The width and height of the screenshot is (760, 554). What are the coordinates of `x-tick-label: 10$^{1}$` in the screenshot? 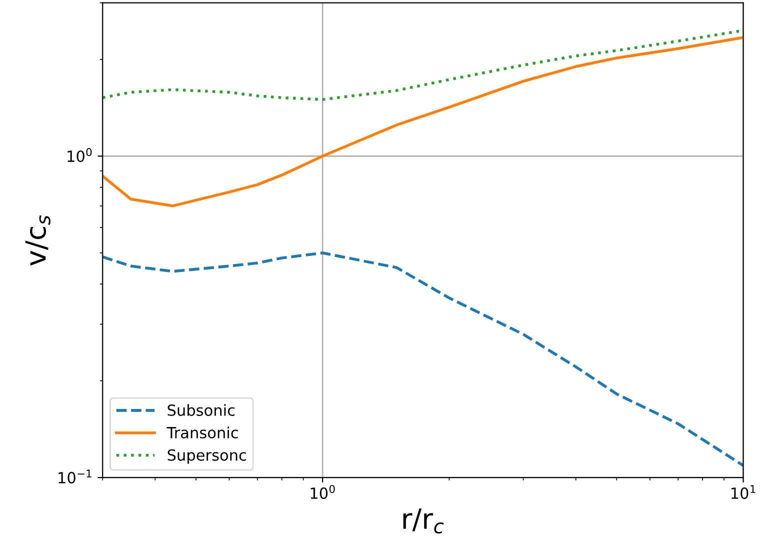 It's located at (744, 492).